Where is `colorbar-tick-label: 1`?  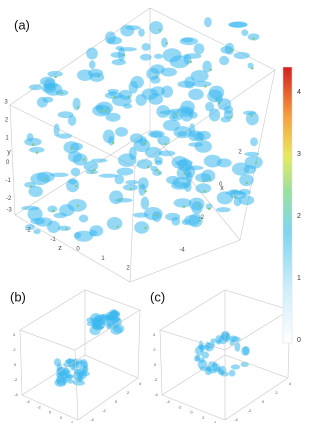
colorbar-tick-label: 1 is located at coordinates (299, 278).